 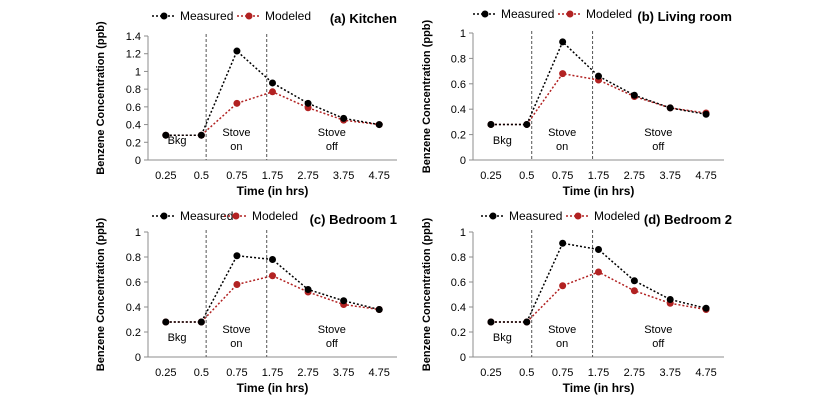 I want to click on chart-title: (a) Kitchen, so click(x=363, y=18).